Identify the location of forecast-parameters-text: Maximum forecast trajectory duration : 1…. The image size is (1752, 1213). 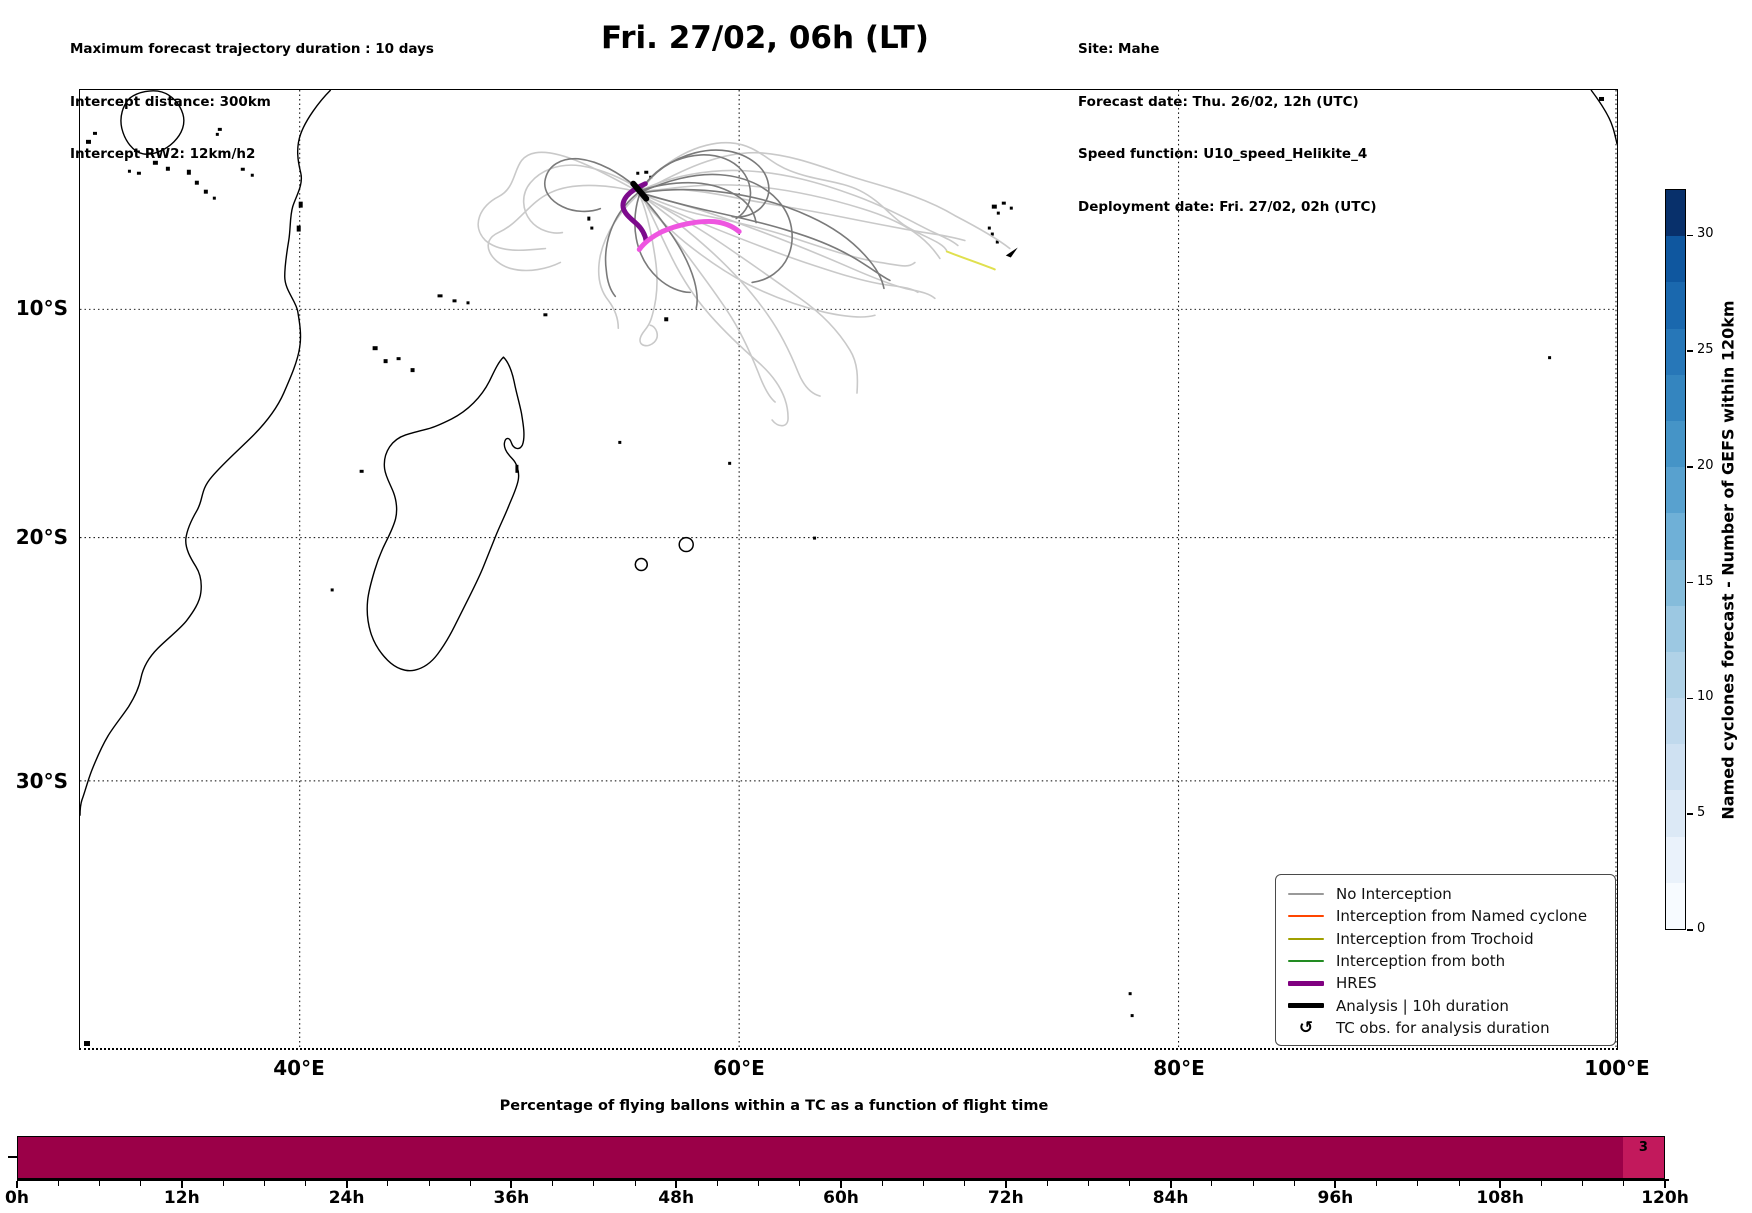
(252, 102).